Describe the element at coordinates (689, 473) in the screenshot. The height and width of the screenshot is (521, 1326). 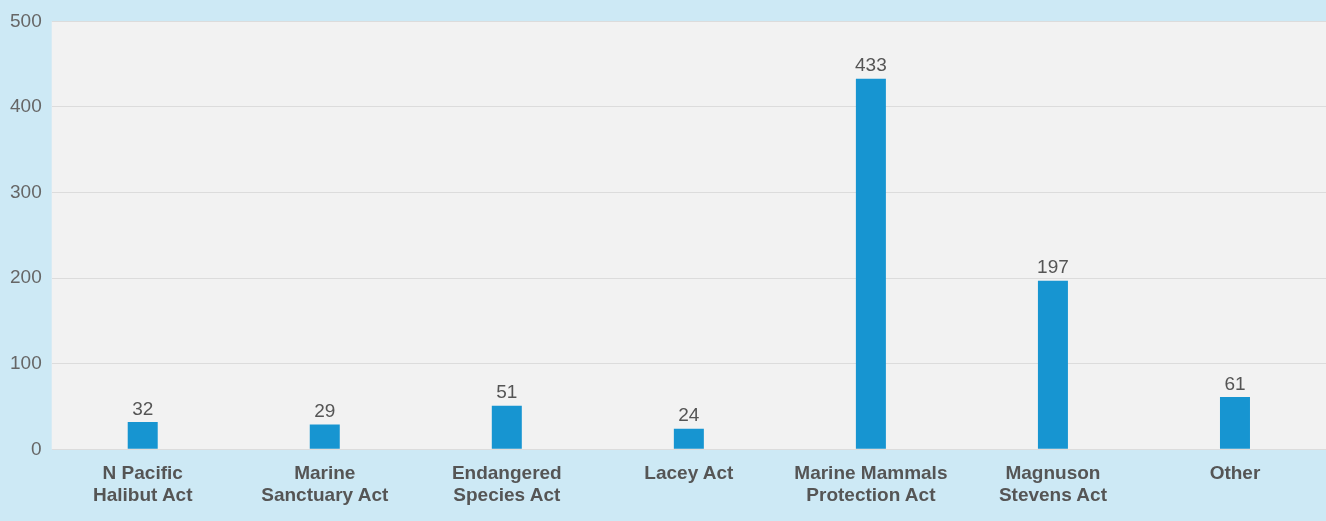
I see `x-tick-label: Lacey Act` at that location.